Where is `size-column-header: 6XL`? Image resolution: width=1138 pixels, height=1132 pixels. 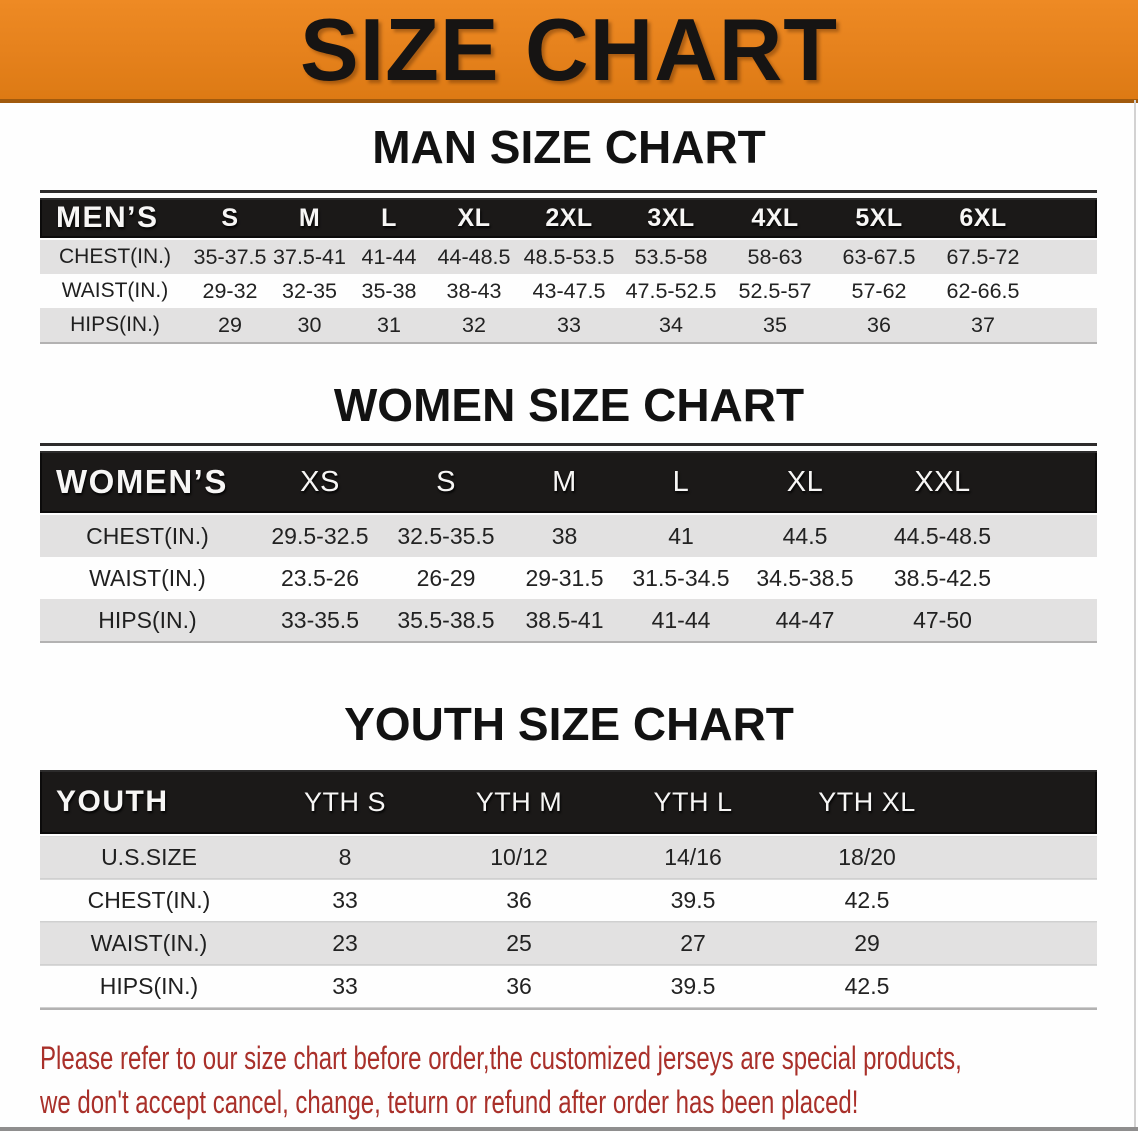 size-column-header: 6XL is located at coordinates (983, 217).